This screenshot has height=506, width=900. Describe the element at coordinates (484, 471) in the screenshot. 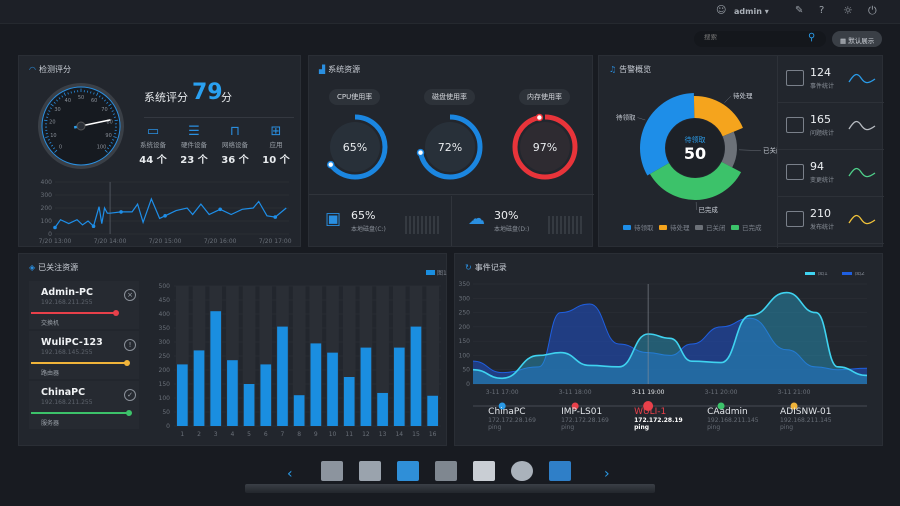

I see `toolbox-icon` at that location.